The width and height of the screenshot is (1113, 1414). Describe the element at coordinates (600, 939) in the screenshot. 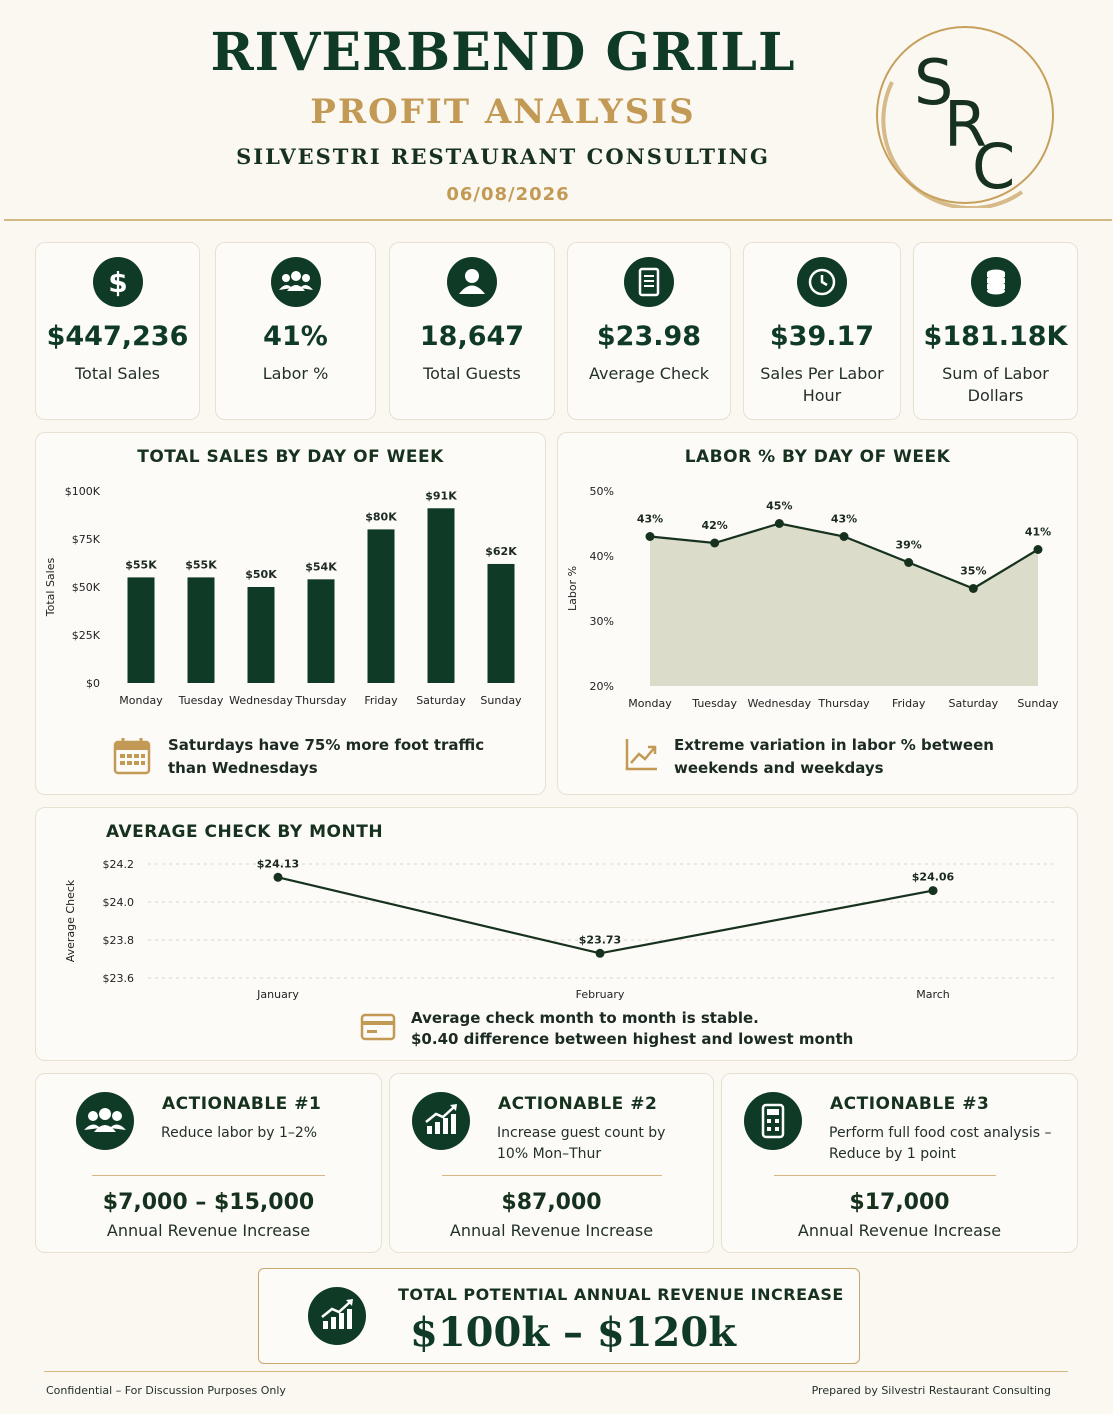

I see `data-label: $23.73` at that location.